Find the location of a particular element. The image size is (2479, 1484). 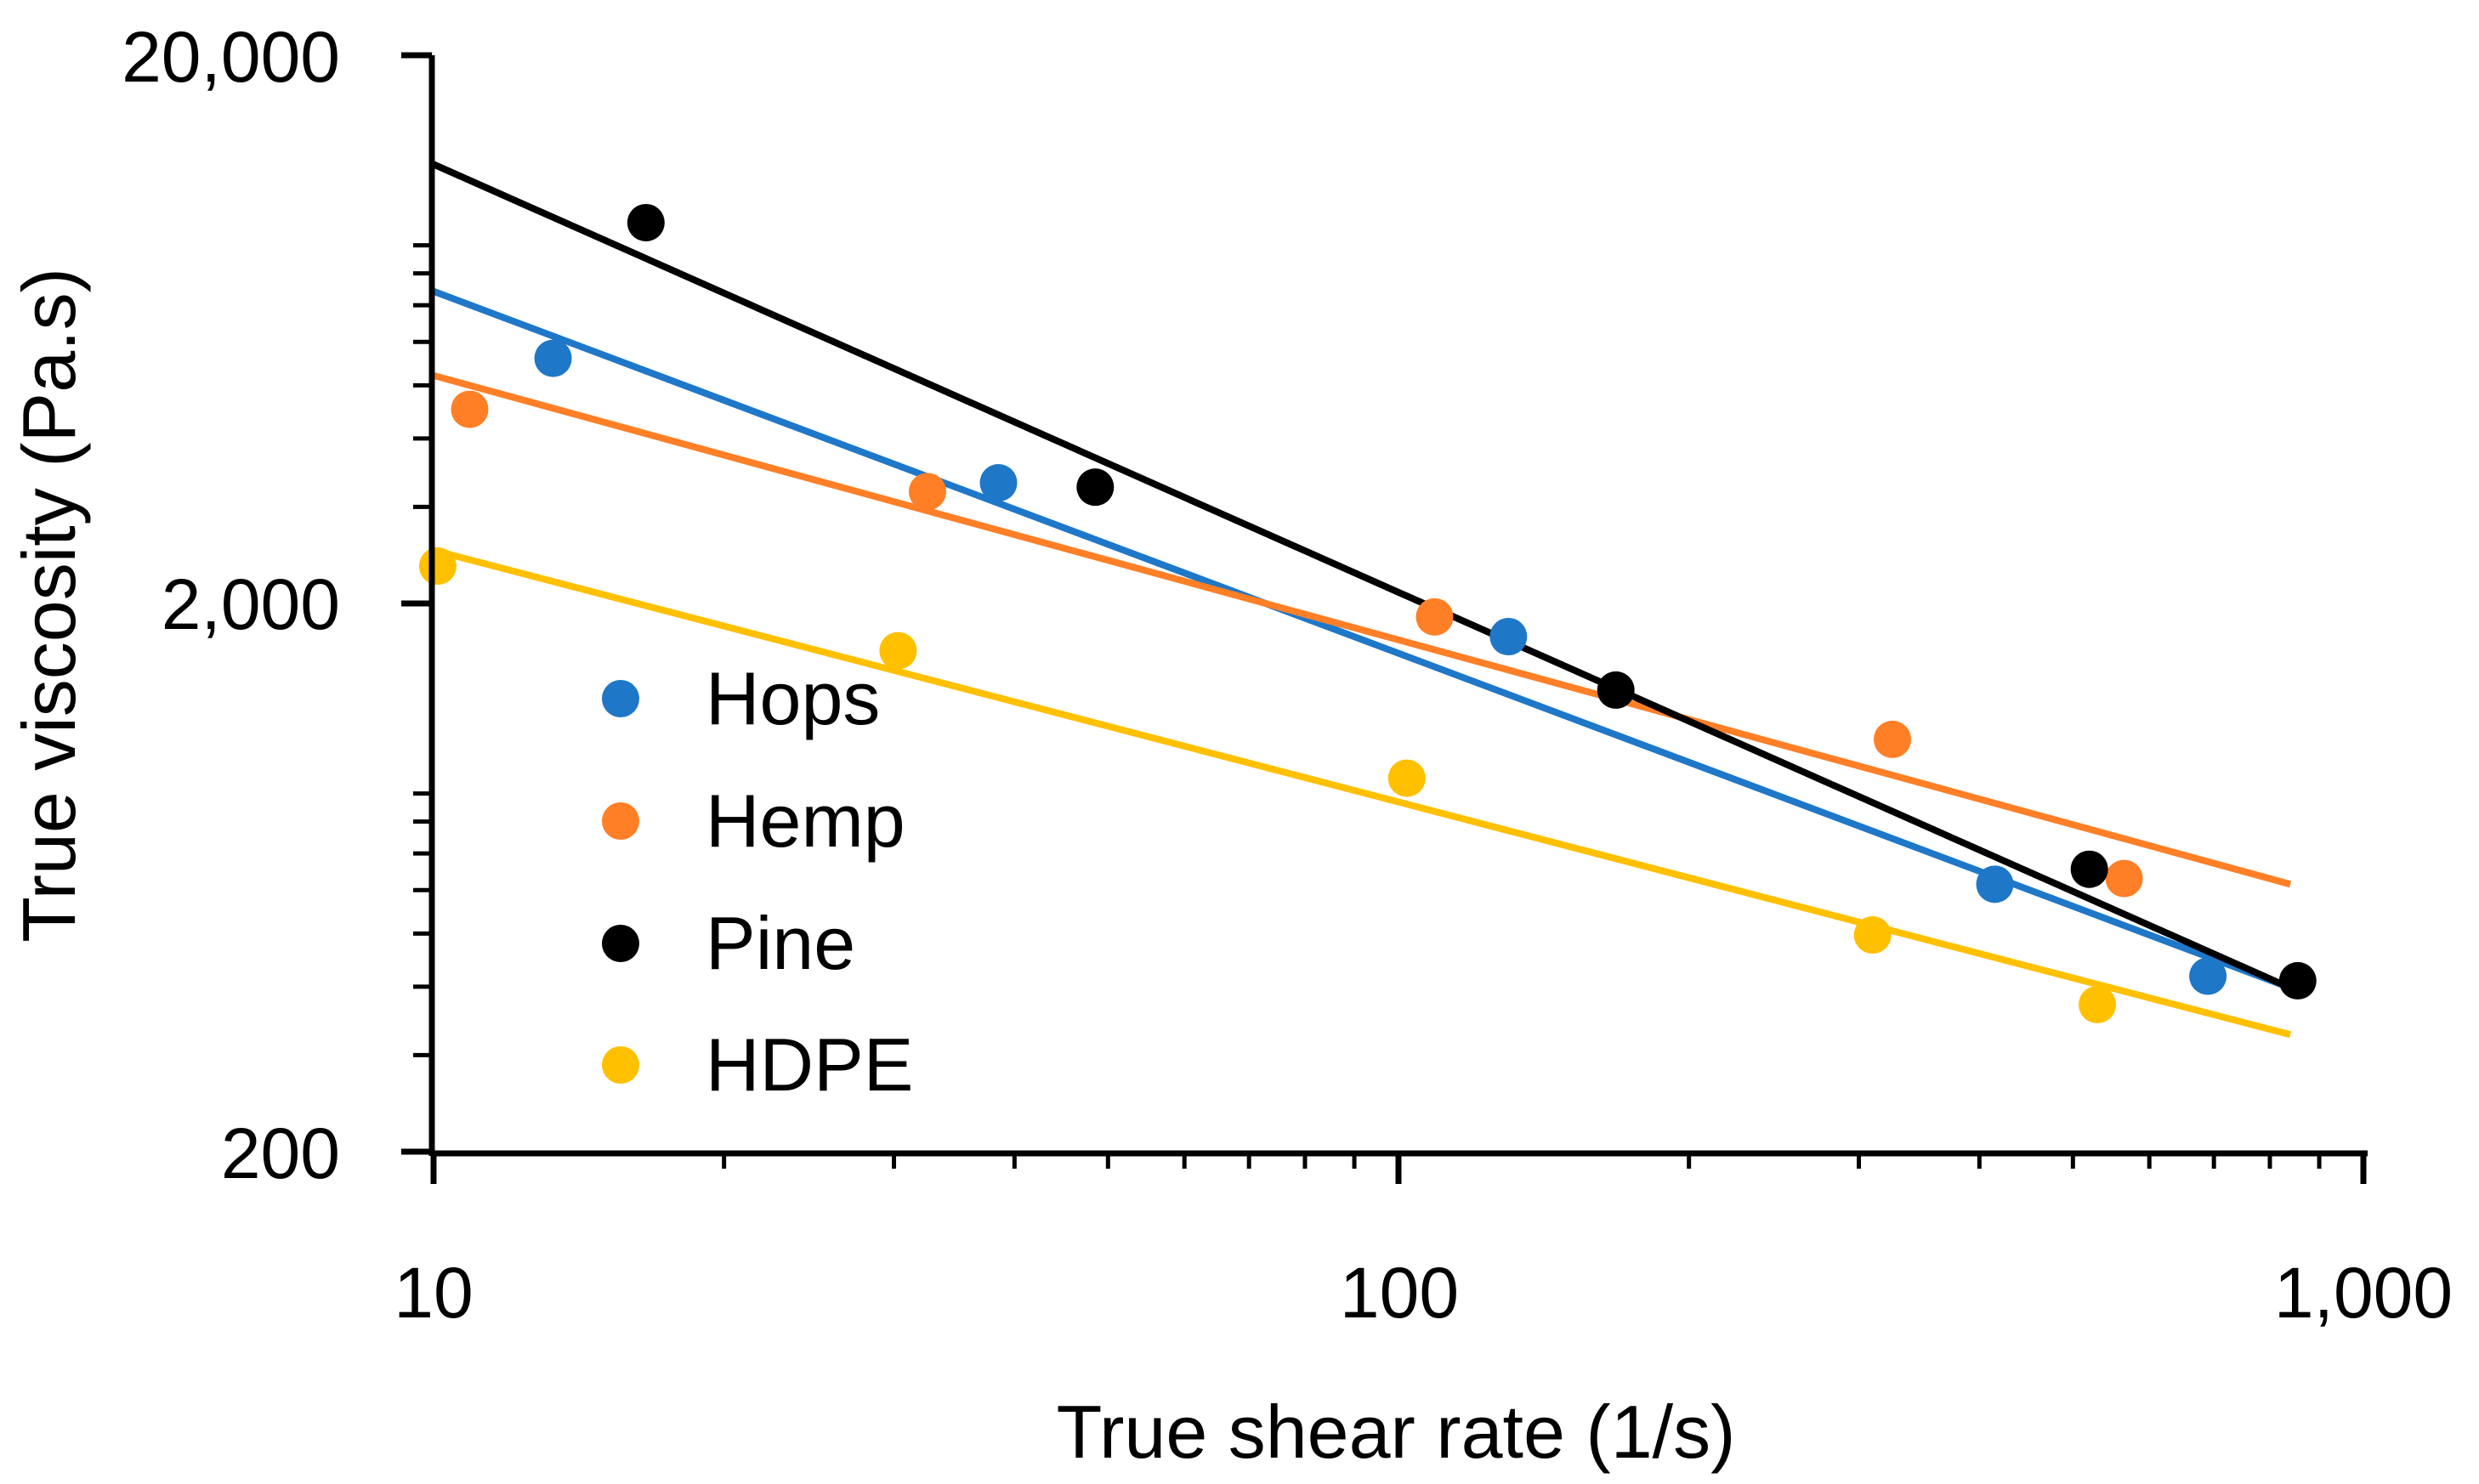

y-axis-major-ticks is located at coordinates (416, 603).